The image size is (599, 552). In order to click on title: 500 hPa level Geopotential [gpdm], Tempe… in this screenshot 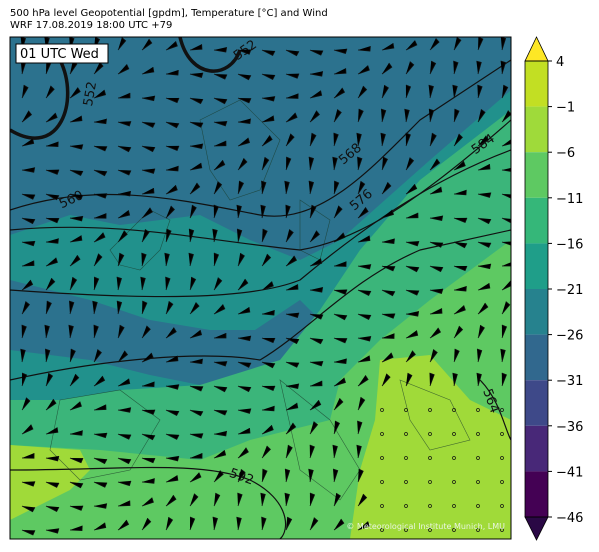, I will do `click(169, 13)`.